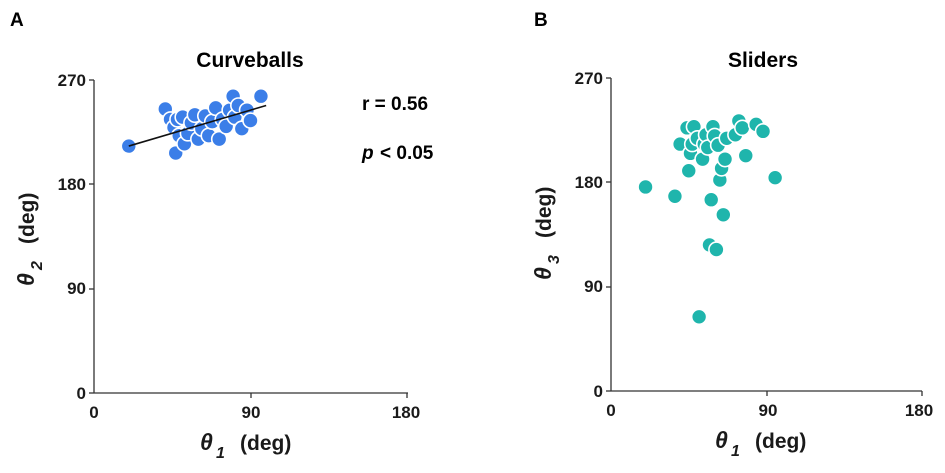 Image resolution: width=945 pixels, height=473 pixels. I want to click on correlation-stats: r = 0.56 p < 0.05, so click(397, 129).